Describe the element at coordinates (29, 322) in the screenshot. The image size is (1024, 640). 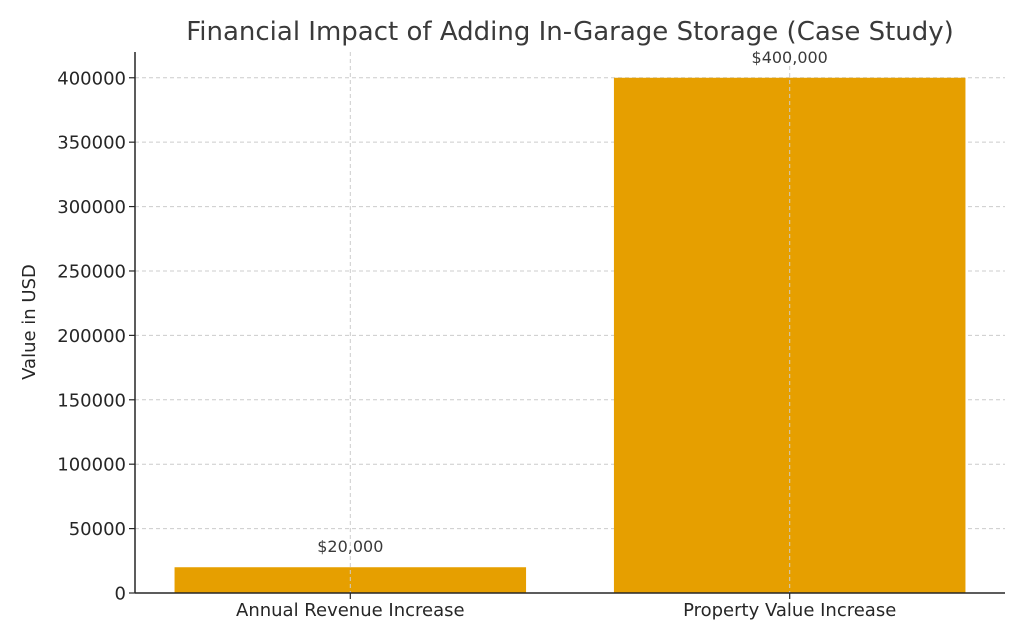
I see `y-axis-label: Value in USD` at that location.